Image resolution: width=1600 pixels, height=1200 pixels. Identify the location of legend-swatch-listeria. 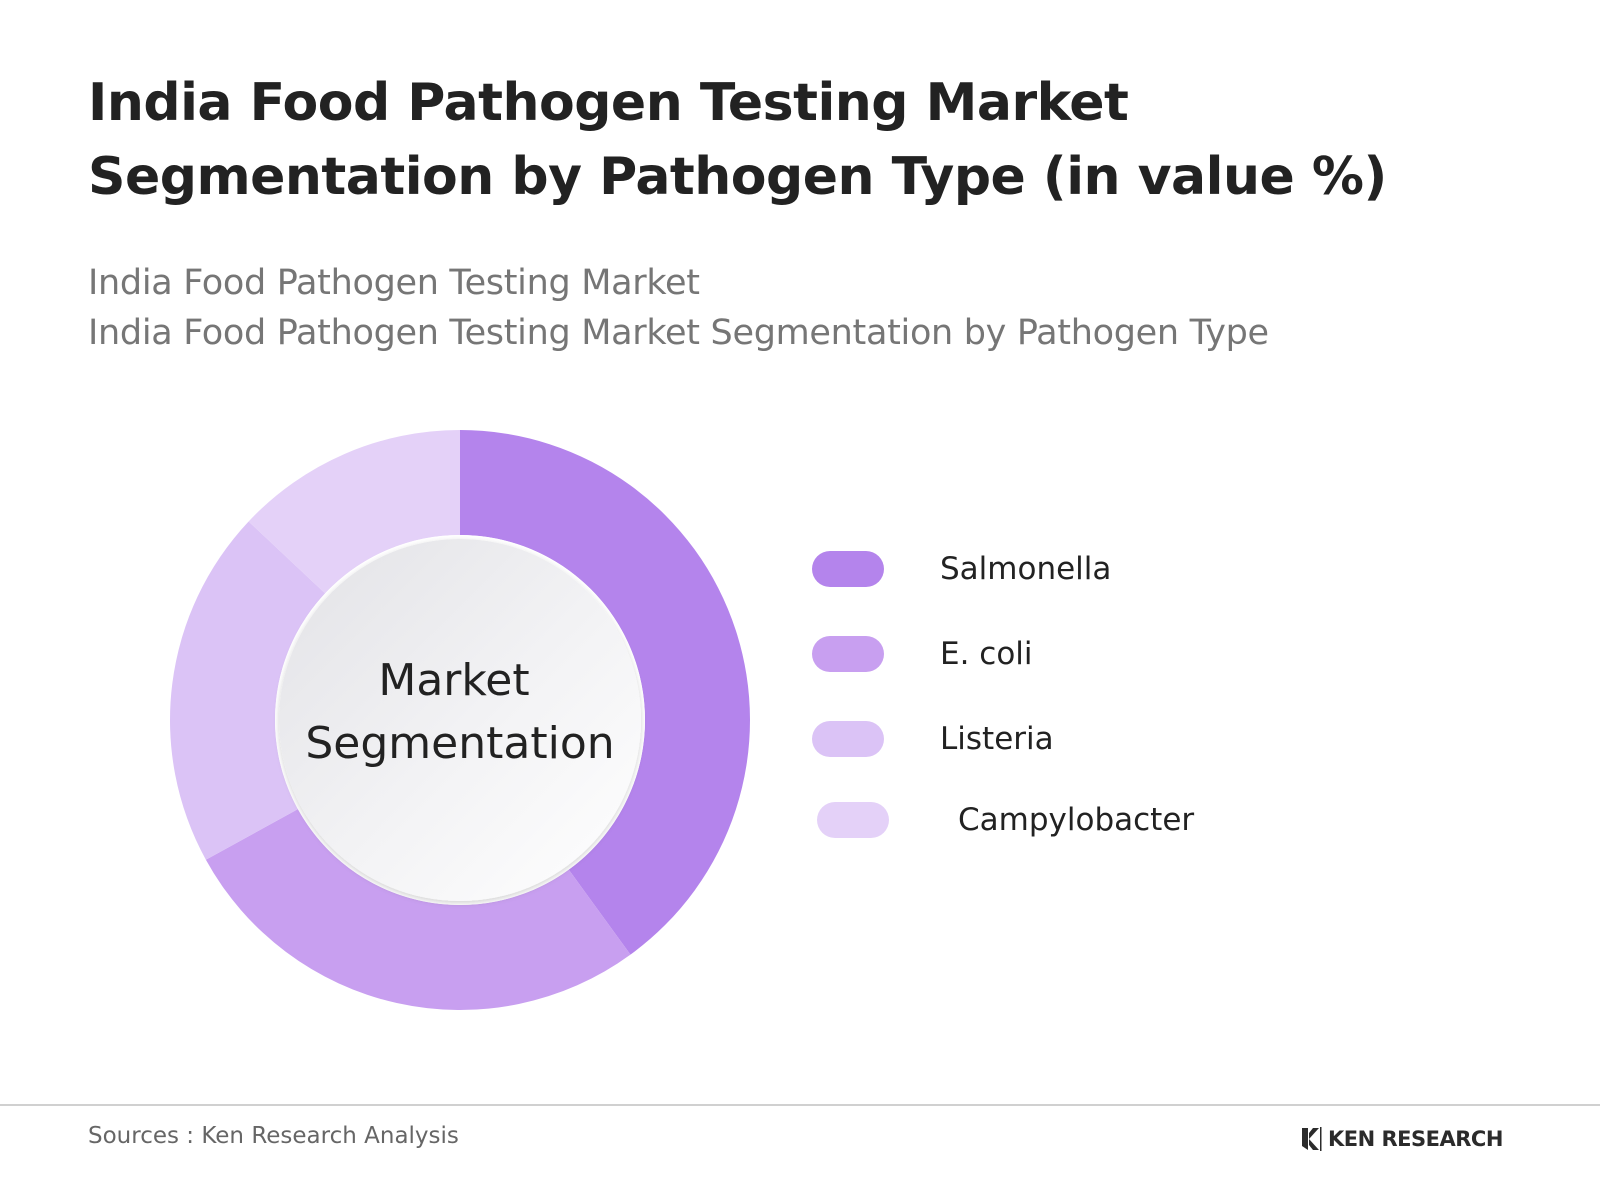
(848, 739).